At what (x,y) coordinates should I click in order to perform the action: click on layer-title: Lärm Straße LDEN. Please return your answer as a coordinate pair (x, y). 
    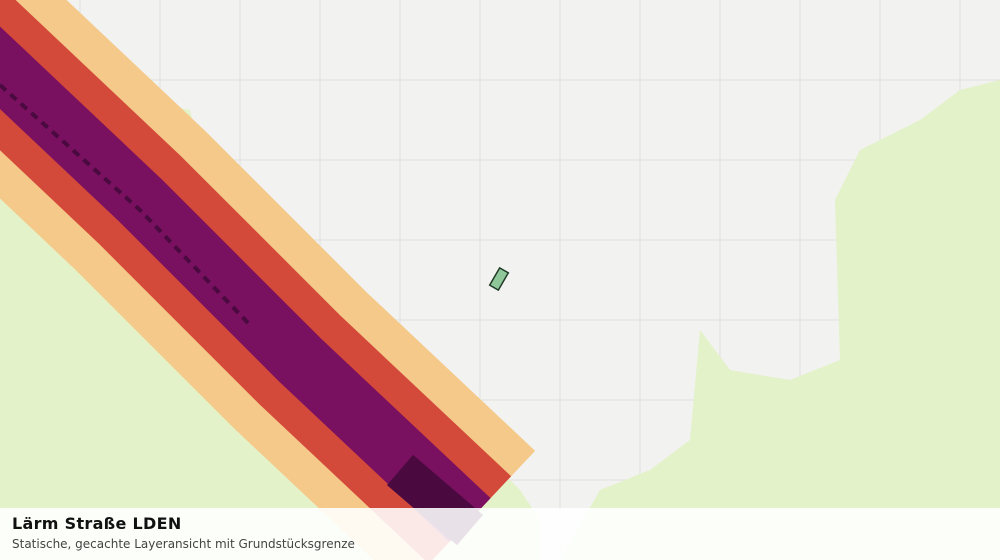
    Looking at the image, I should click on (97, 523).